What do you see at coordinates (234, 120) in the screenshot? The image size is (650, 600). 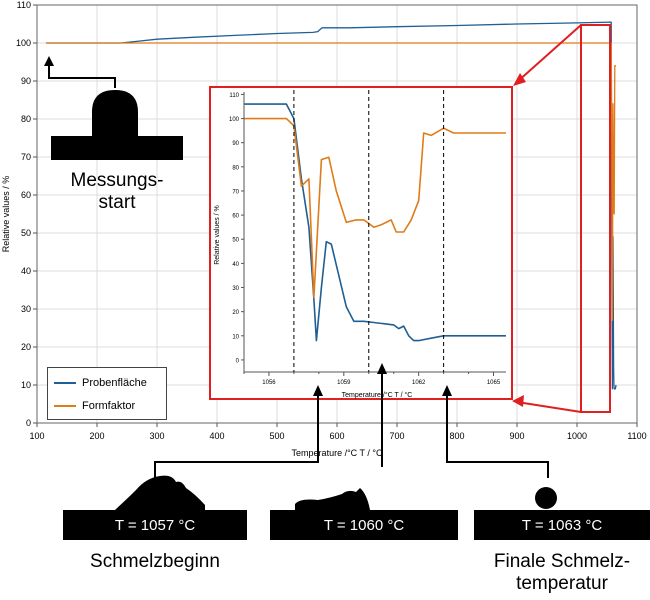 I see `inset-y-tick-label: 100` at bounding box center [234, 120].